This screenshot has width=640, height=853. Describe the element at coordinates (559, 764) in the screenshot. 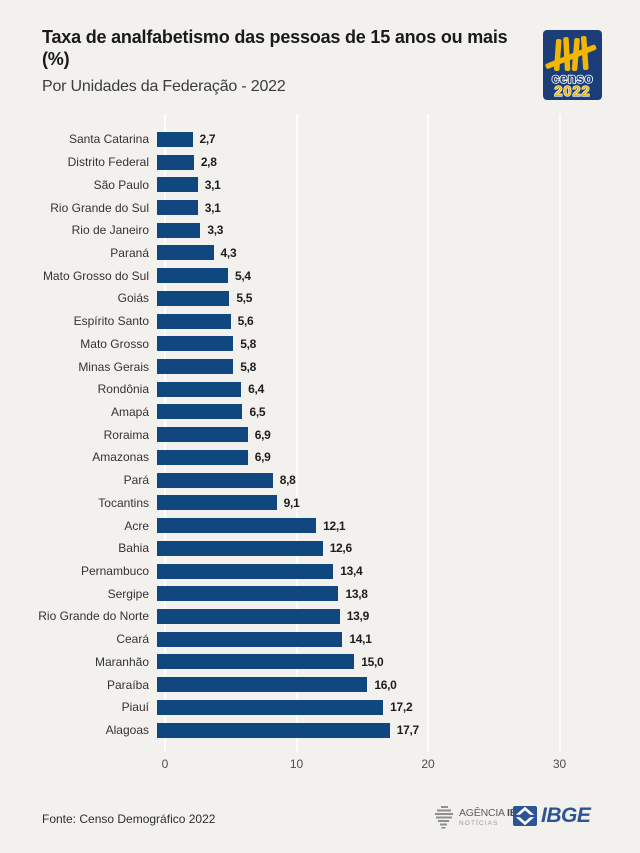

I see `x-tick-label: 30` at that location.